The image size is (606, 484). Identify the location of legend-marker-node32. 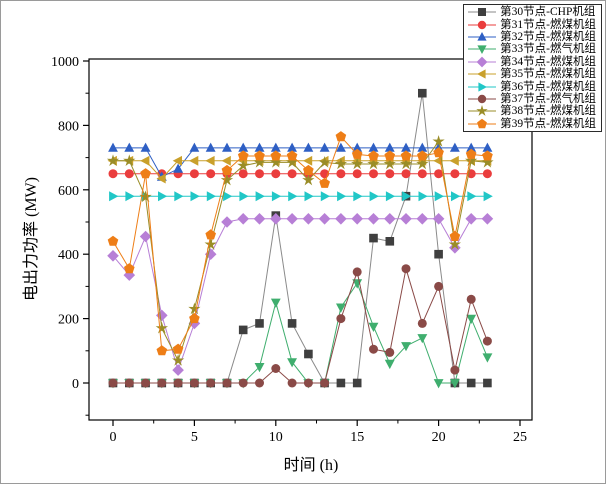
(482, 36).